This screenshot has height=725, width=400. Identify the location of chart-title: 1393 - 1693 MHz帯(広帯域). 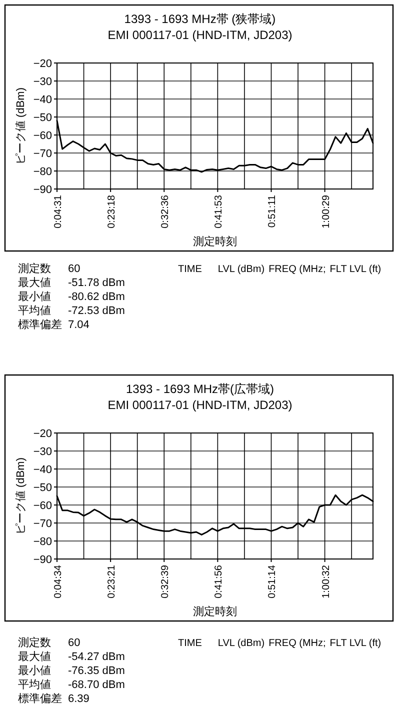
(200, 389).